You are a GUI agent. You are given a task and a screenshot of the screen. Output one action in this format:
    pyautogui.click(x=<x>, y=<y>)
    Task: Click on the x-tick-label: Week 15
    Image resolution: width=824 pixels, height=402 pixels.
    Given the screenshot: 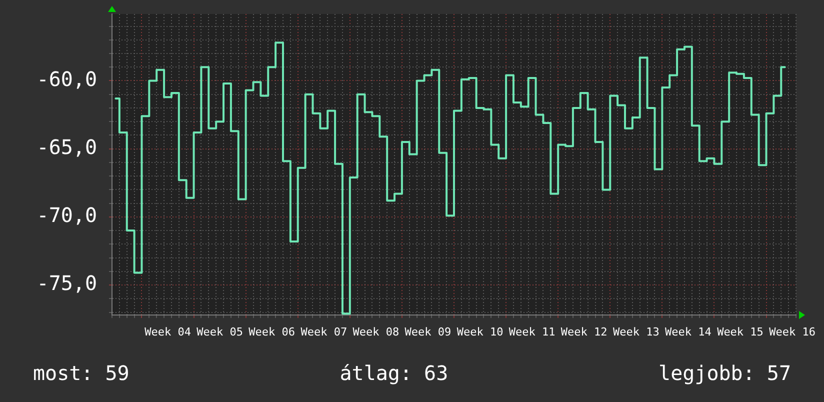 What is the action you would take?
    pyautogui.click(x=740, y=331)
    